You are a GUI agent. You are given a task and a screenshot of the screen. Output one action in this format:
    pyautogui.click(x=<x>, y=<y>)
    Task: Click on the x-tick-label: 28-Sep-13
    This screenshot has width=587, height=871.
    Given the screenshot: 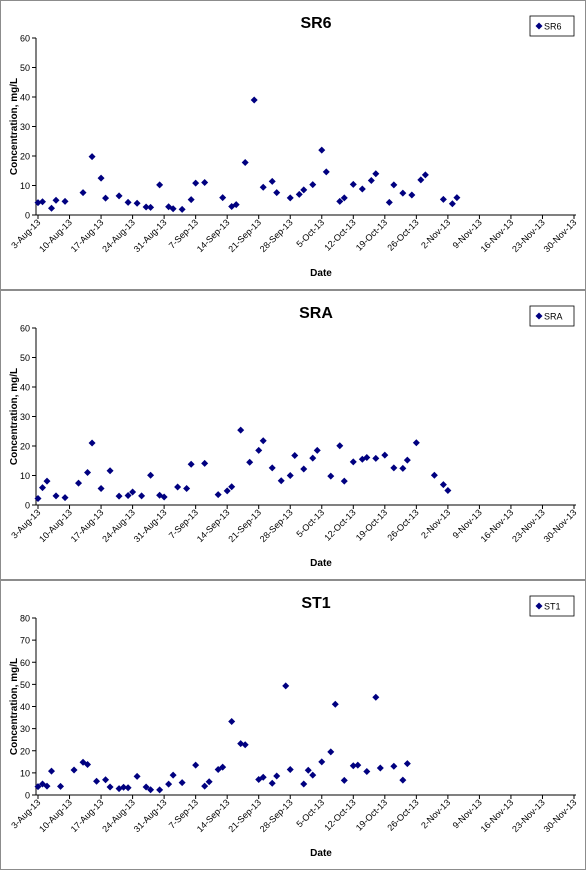 What is the action you would take?
    pyautogui.click(x=276, y=815)
    